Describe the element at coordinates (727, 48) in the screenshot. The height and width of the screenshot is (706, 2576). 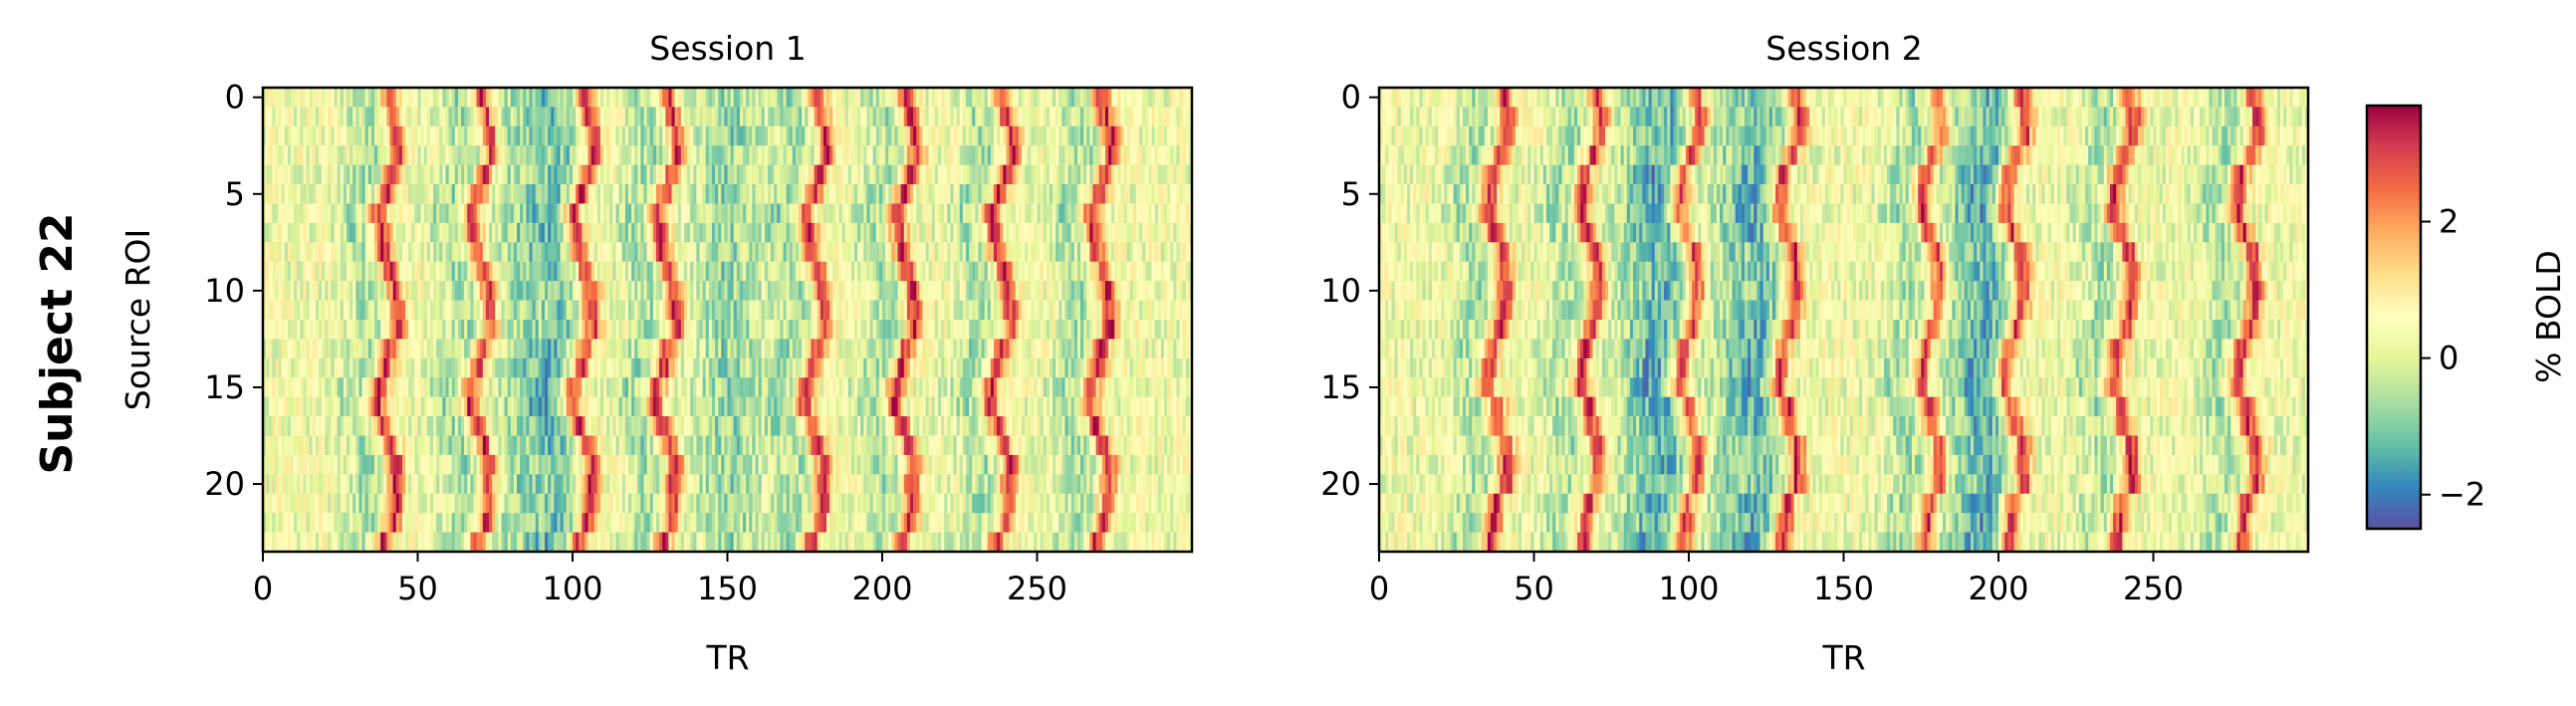
I see `panel-title-session-1: Session 1` at that location.